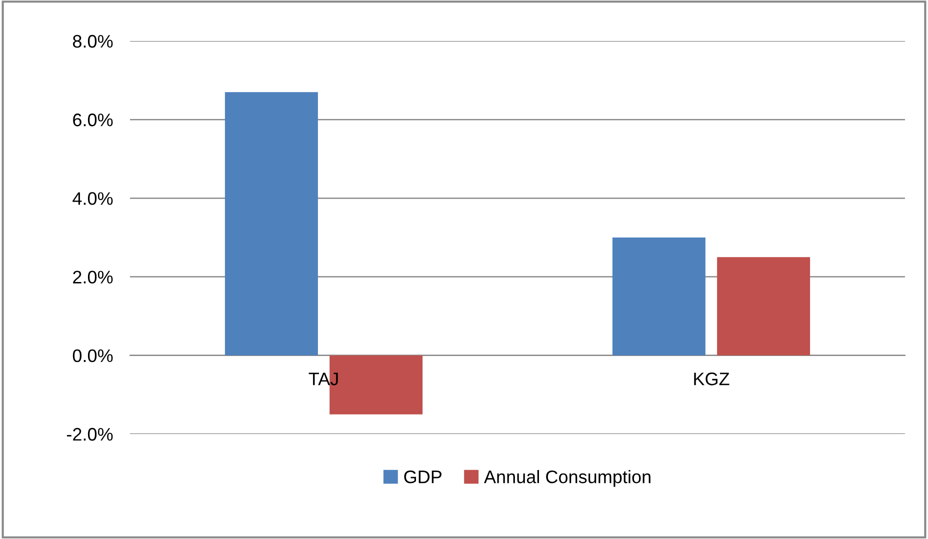 The image size is (928, 539). I want to click on x-tick-label: KGZ, so click(712, 379).